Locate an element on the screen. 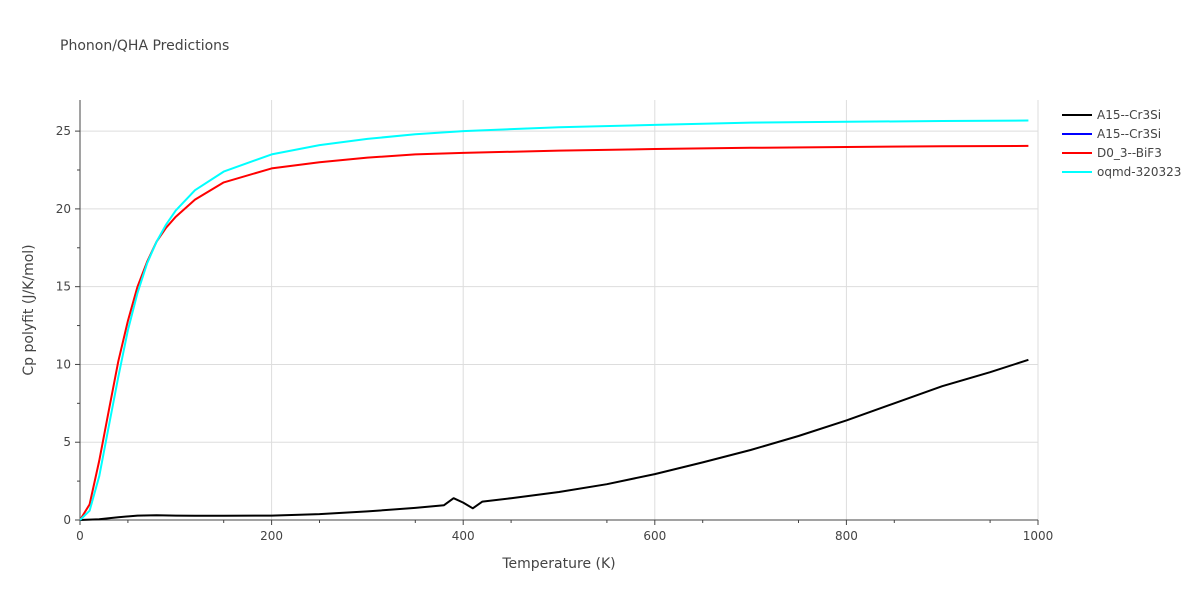  x-tick-label: 400 is located at coordinates (463, 536).